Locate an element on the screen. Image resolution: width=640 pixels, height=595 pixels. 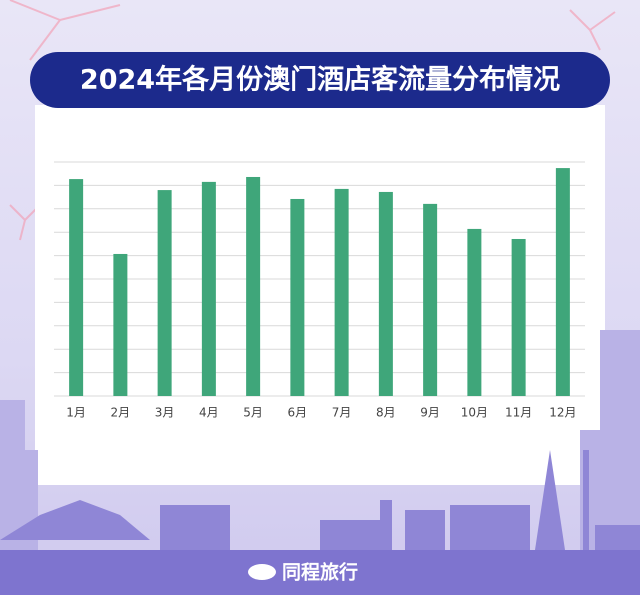
brand-logo is located at coordinates (262, 572).